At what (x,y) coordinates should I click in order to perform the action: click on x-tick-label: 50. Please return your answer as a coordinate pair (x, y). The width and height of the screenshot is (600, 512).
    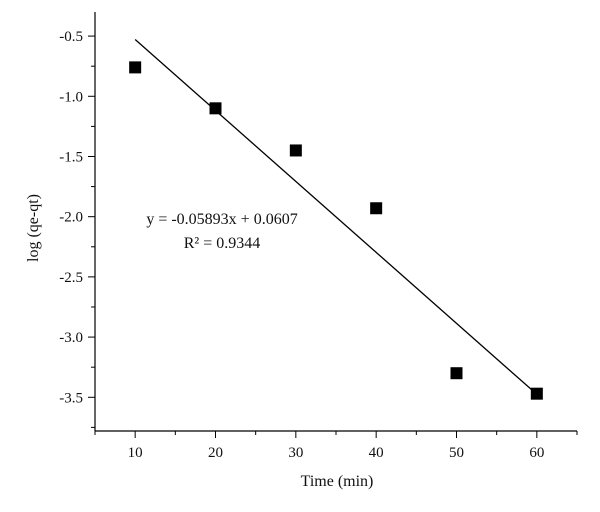
    Looking at the image, I should click on (456, 453).